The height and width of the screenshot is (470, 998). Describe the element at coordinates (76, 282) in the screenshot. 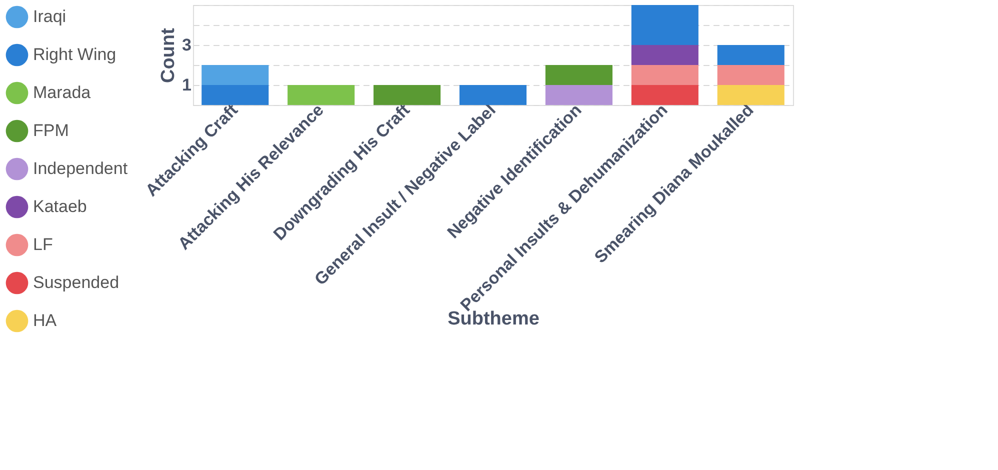

I see `legend-label: Suspended` at that location.